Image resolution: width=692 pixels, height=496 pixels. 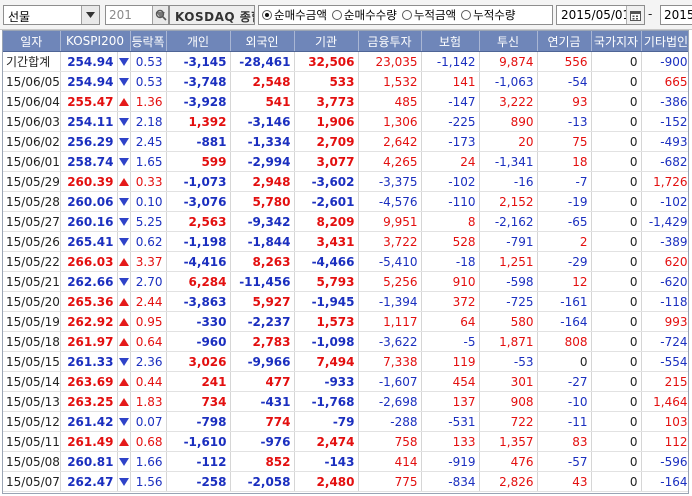 I want to click on start-date-value: 2015/05/01, so click(x=596, y=15).